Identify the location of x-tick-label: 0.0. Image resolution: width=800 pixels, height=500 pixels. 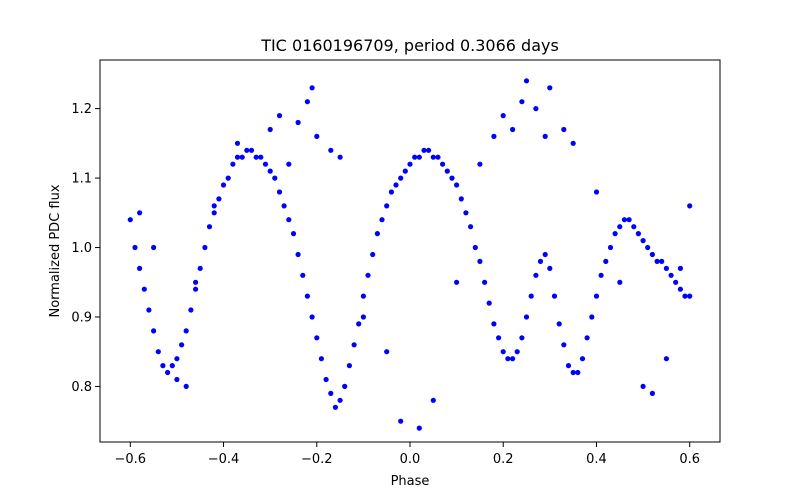
(410, 459).